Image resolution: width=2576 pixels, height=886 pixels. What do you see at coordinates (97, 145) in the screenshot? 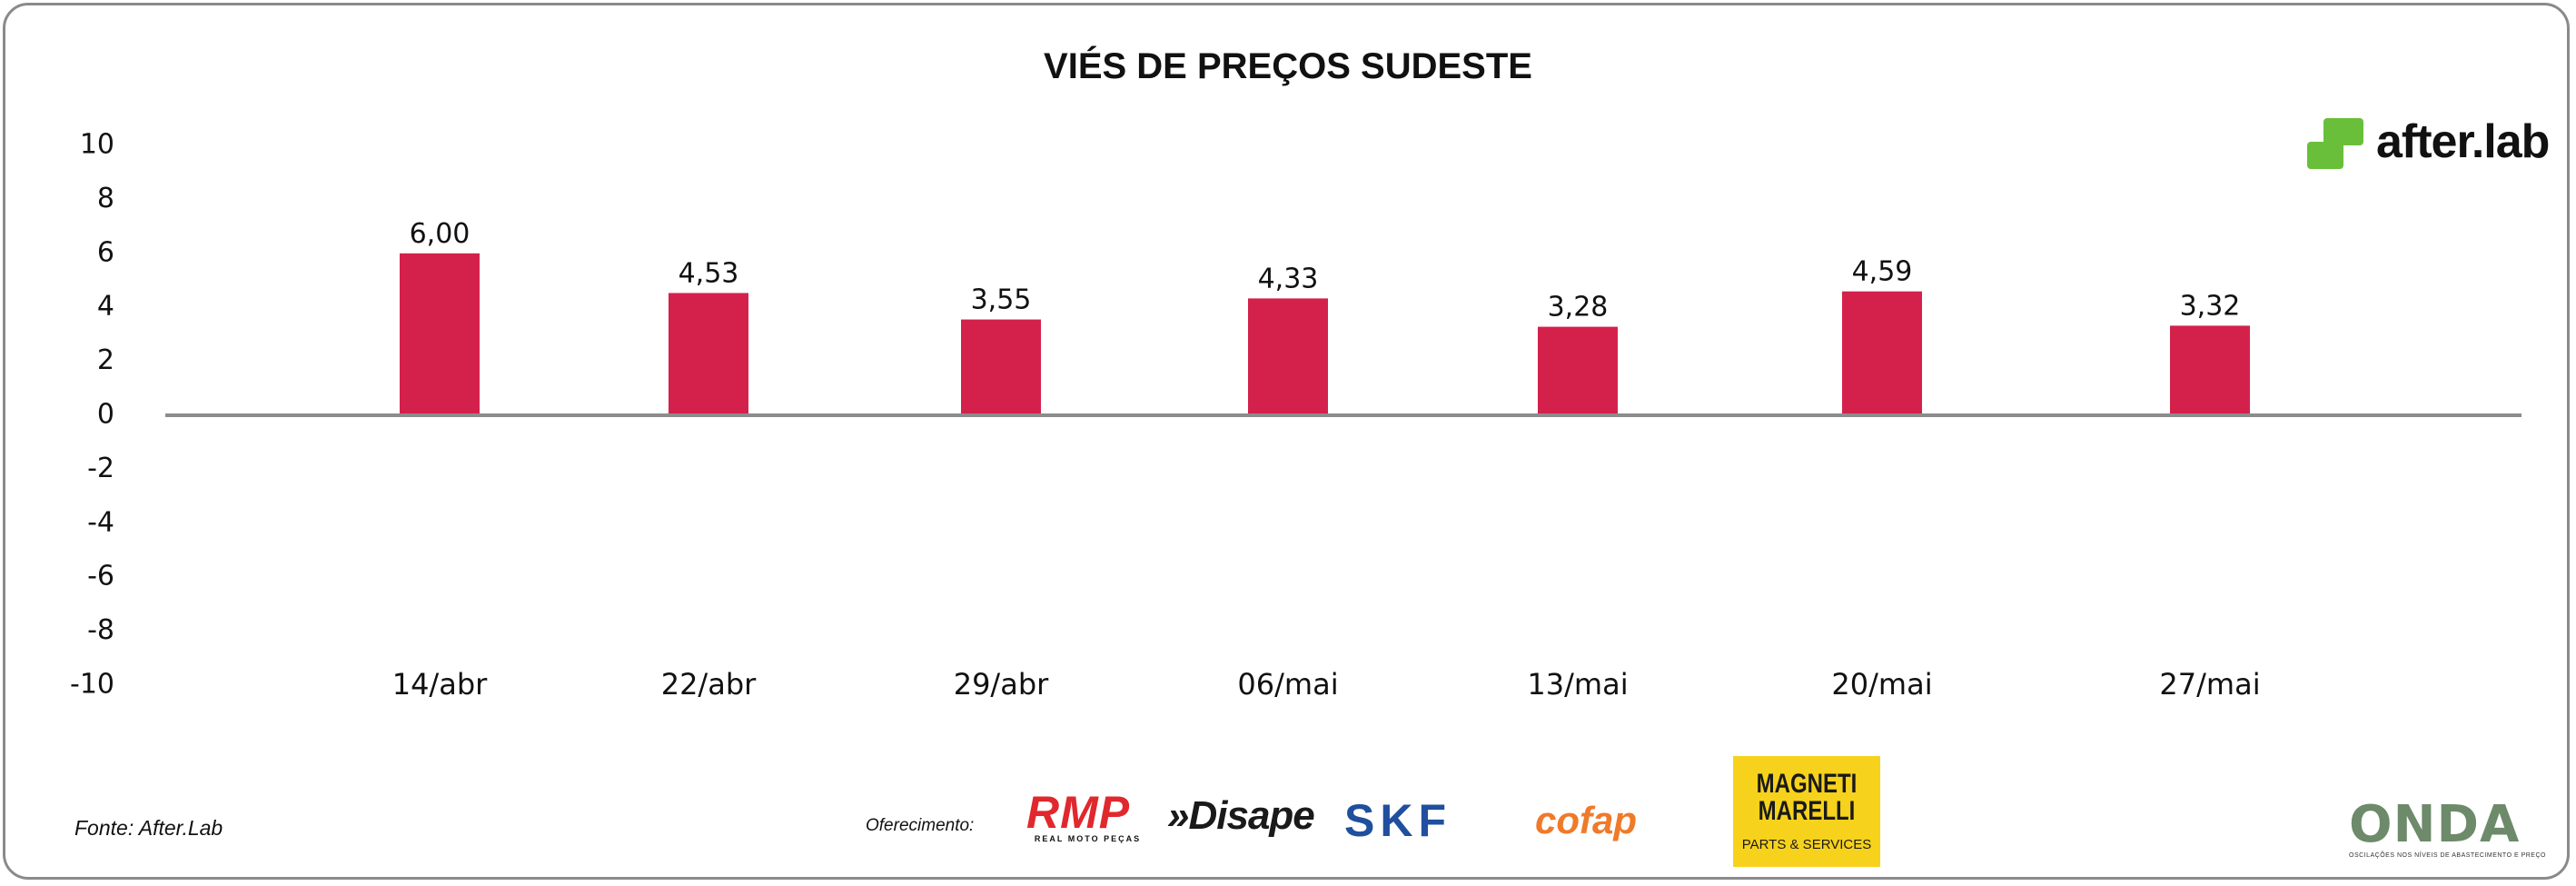
I see `y-tick-label: 10` at bounding box center [97, 145].